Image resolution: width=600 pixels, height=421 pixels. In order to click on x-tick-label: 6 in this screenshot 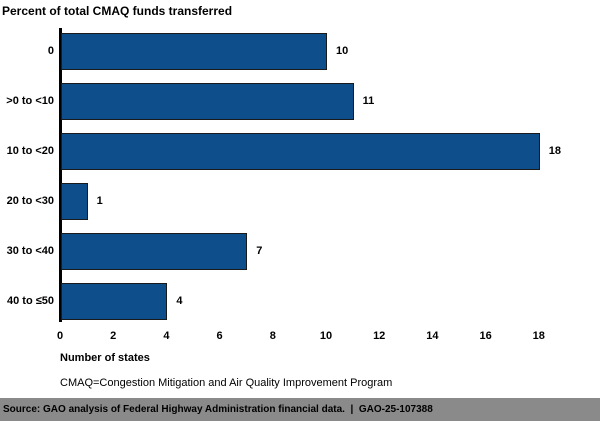, I will do `click(219, 336)`.